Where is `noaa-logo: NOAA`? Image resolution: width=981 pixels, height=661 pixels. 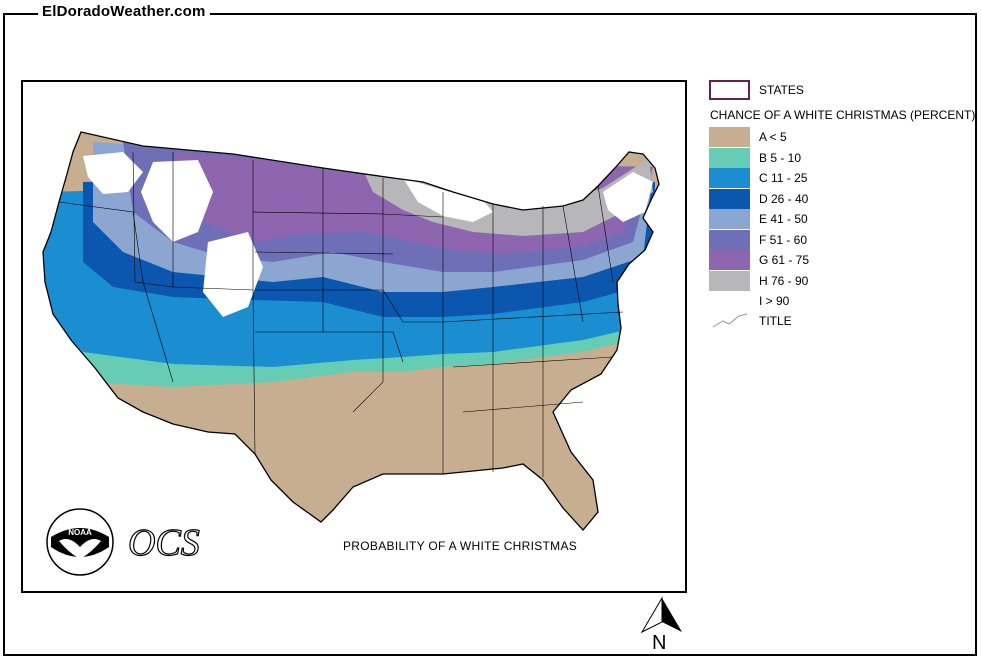 noaa-logo: NOAA is located at coordinates (80, 542).